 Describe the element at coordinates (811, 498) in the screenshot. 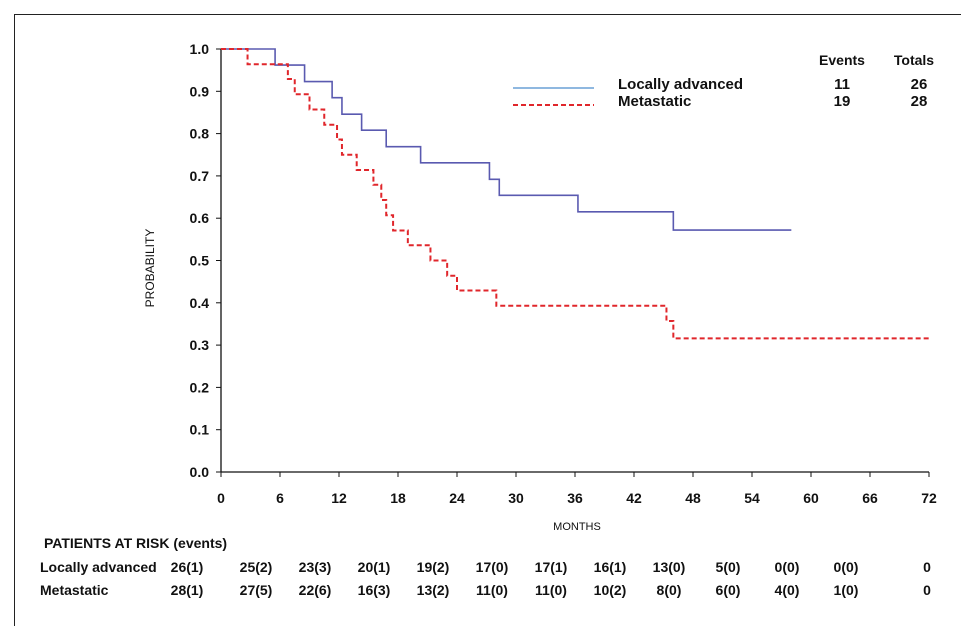

I see `x-tick-label-60: 60` at that location.